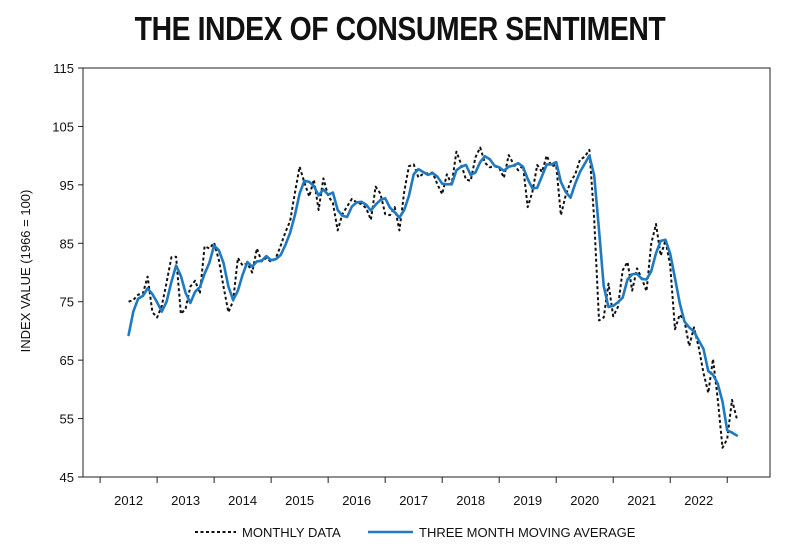  I want to click on y-tick-label: 115, so click(63, 68).